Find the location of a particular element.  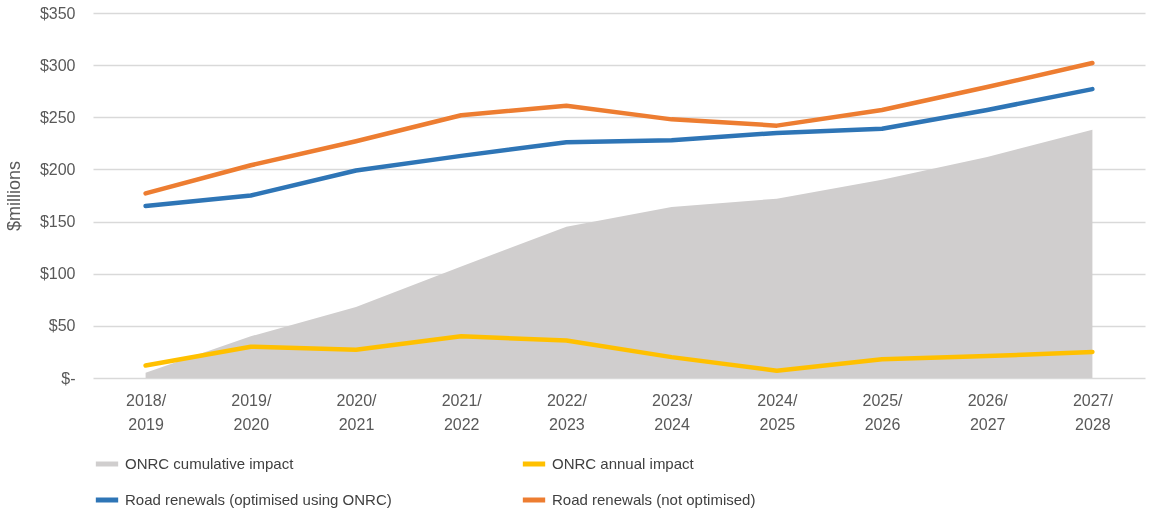

y-tick-label: $- is located at coordinates (68, 378).